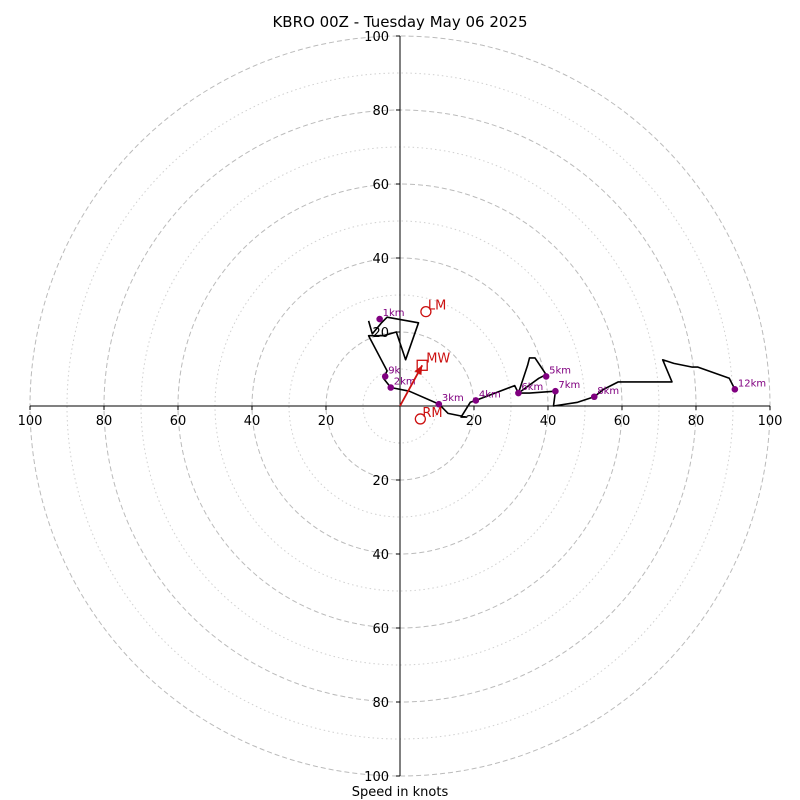 Image resolution: width=800 pixels, height=800 pixels. Describe the element at coordinates (490, 394) in the screenshot. I see `height-marker-label: 4km` at that location.